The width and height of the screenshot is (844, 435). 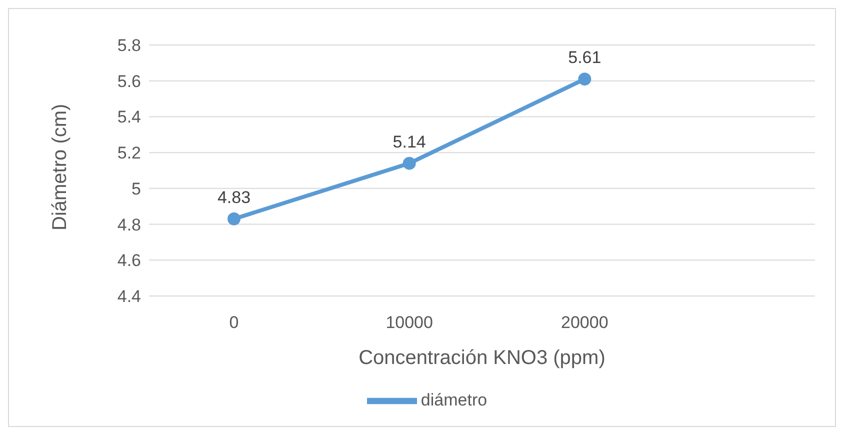 What do you see at coordinates (60, 167) in the screenshot?
I see `y-axis-title: Diámetro (cm)` at bounding box center [60, 167].